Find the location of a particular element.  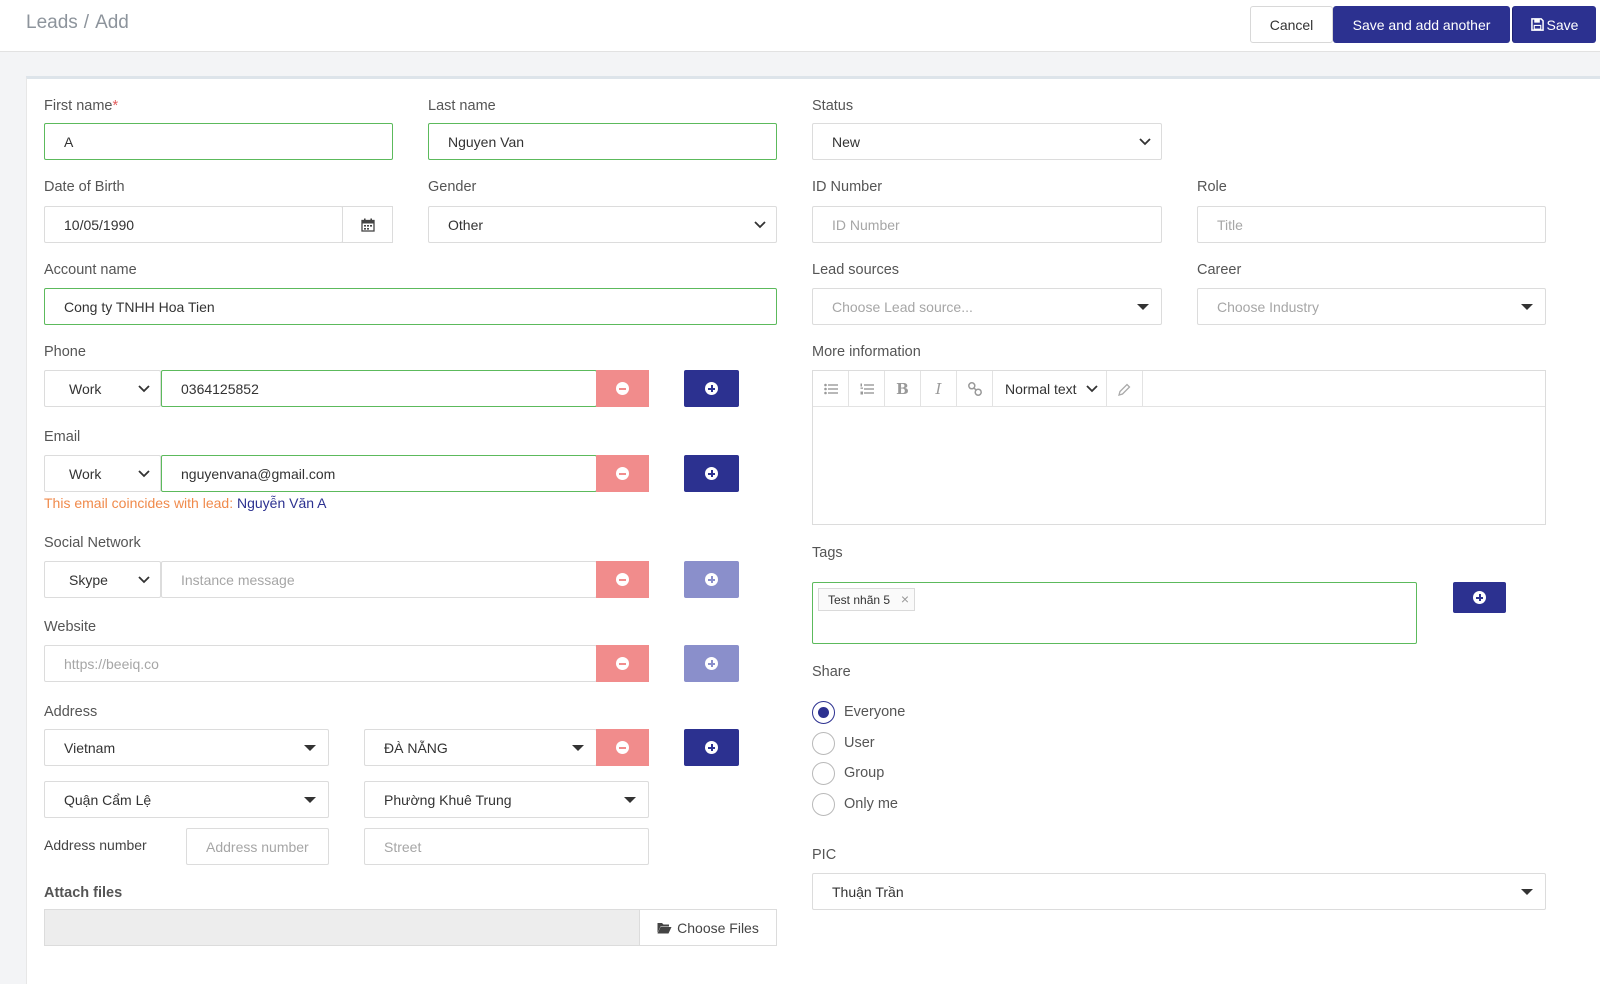

share-label: Share is located at coordinates (831, 672).